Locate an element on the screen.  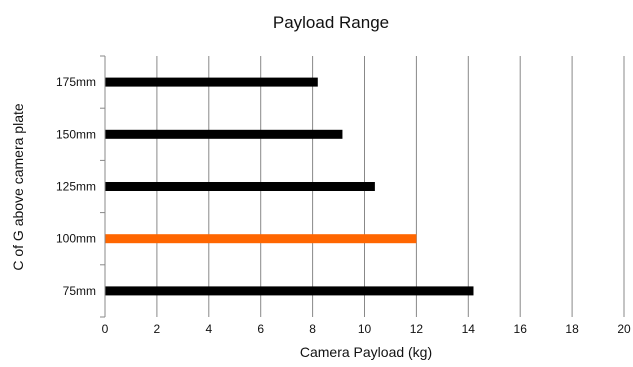
x-axis-title: Camera Payload (kg) is located at coordinates (366, 352).